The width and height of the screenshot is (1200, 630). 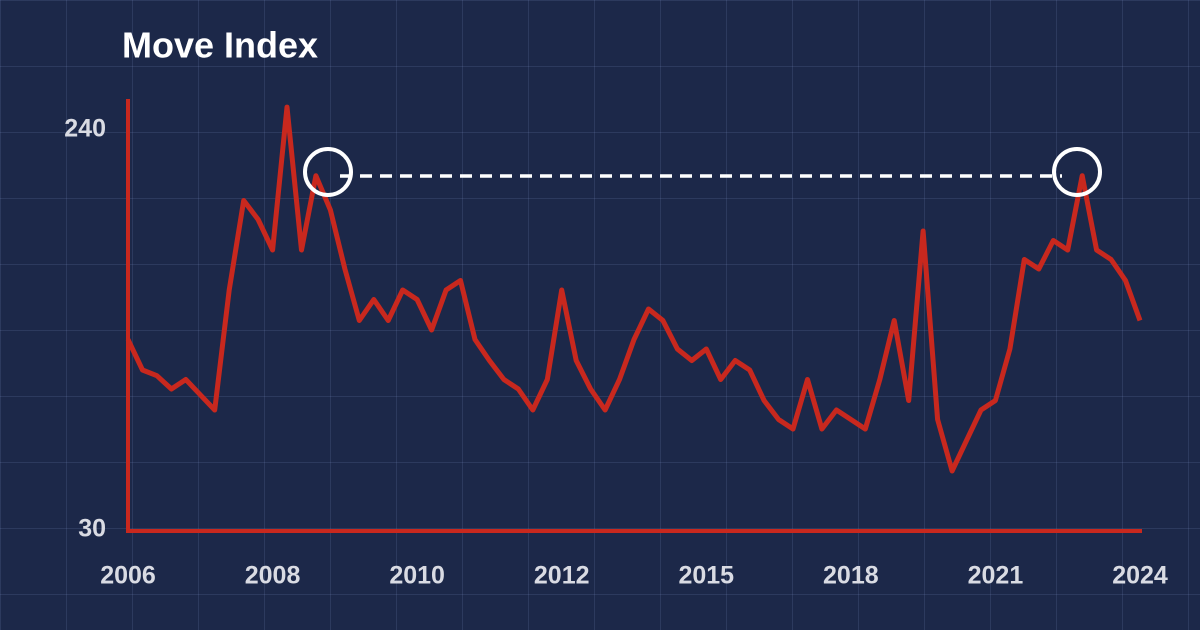 What do you see at coordinates (417, 576) in the screenshot?
I see `x-tick-label: 2010` at bounding box center [417, 576].